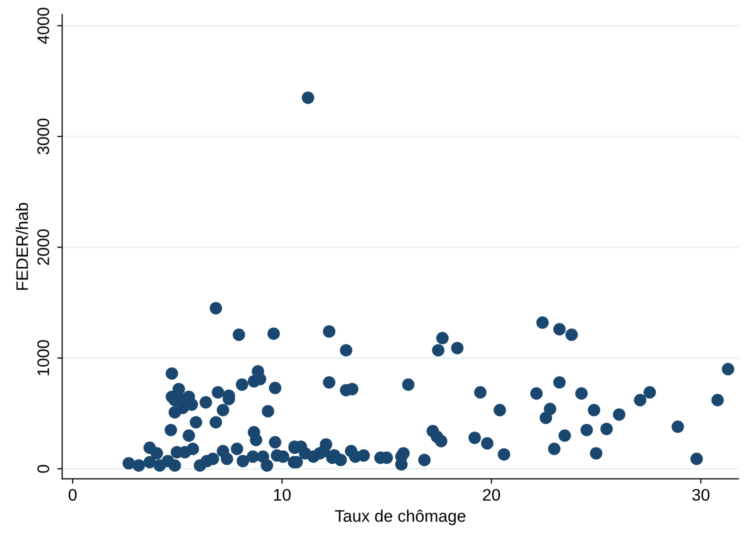 This screenshot has height=541, width=749. I want to click on x-tick-label: 20, so click(491, 494).